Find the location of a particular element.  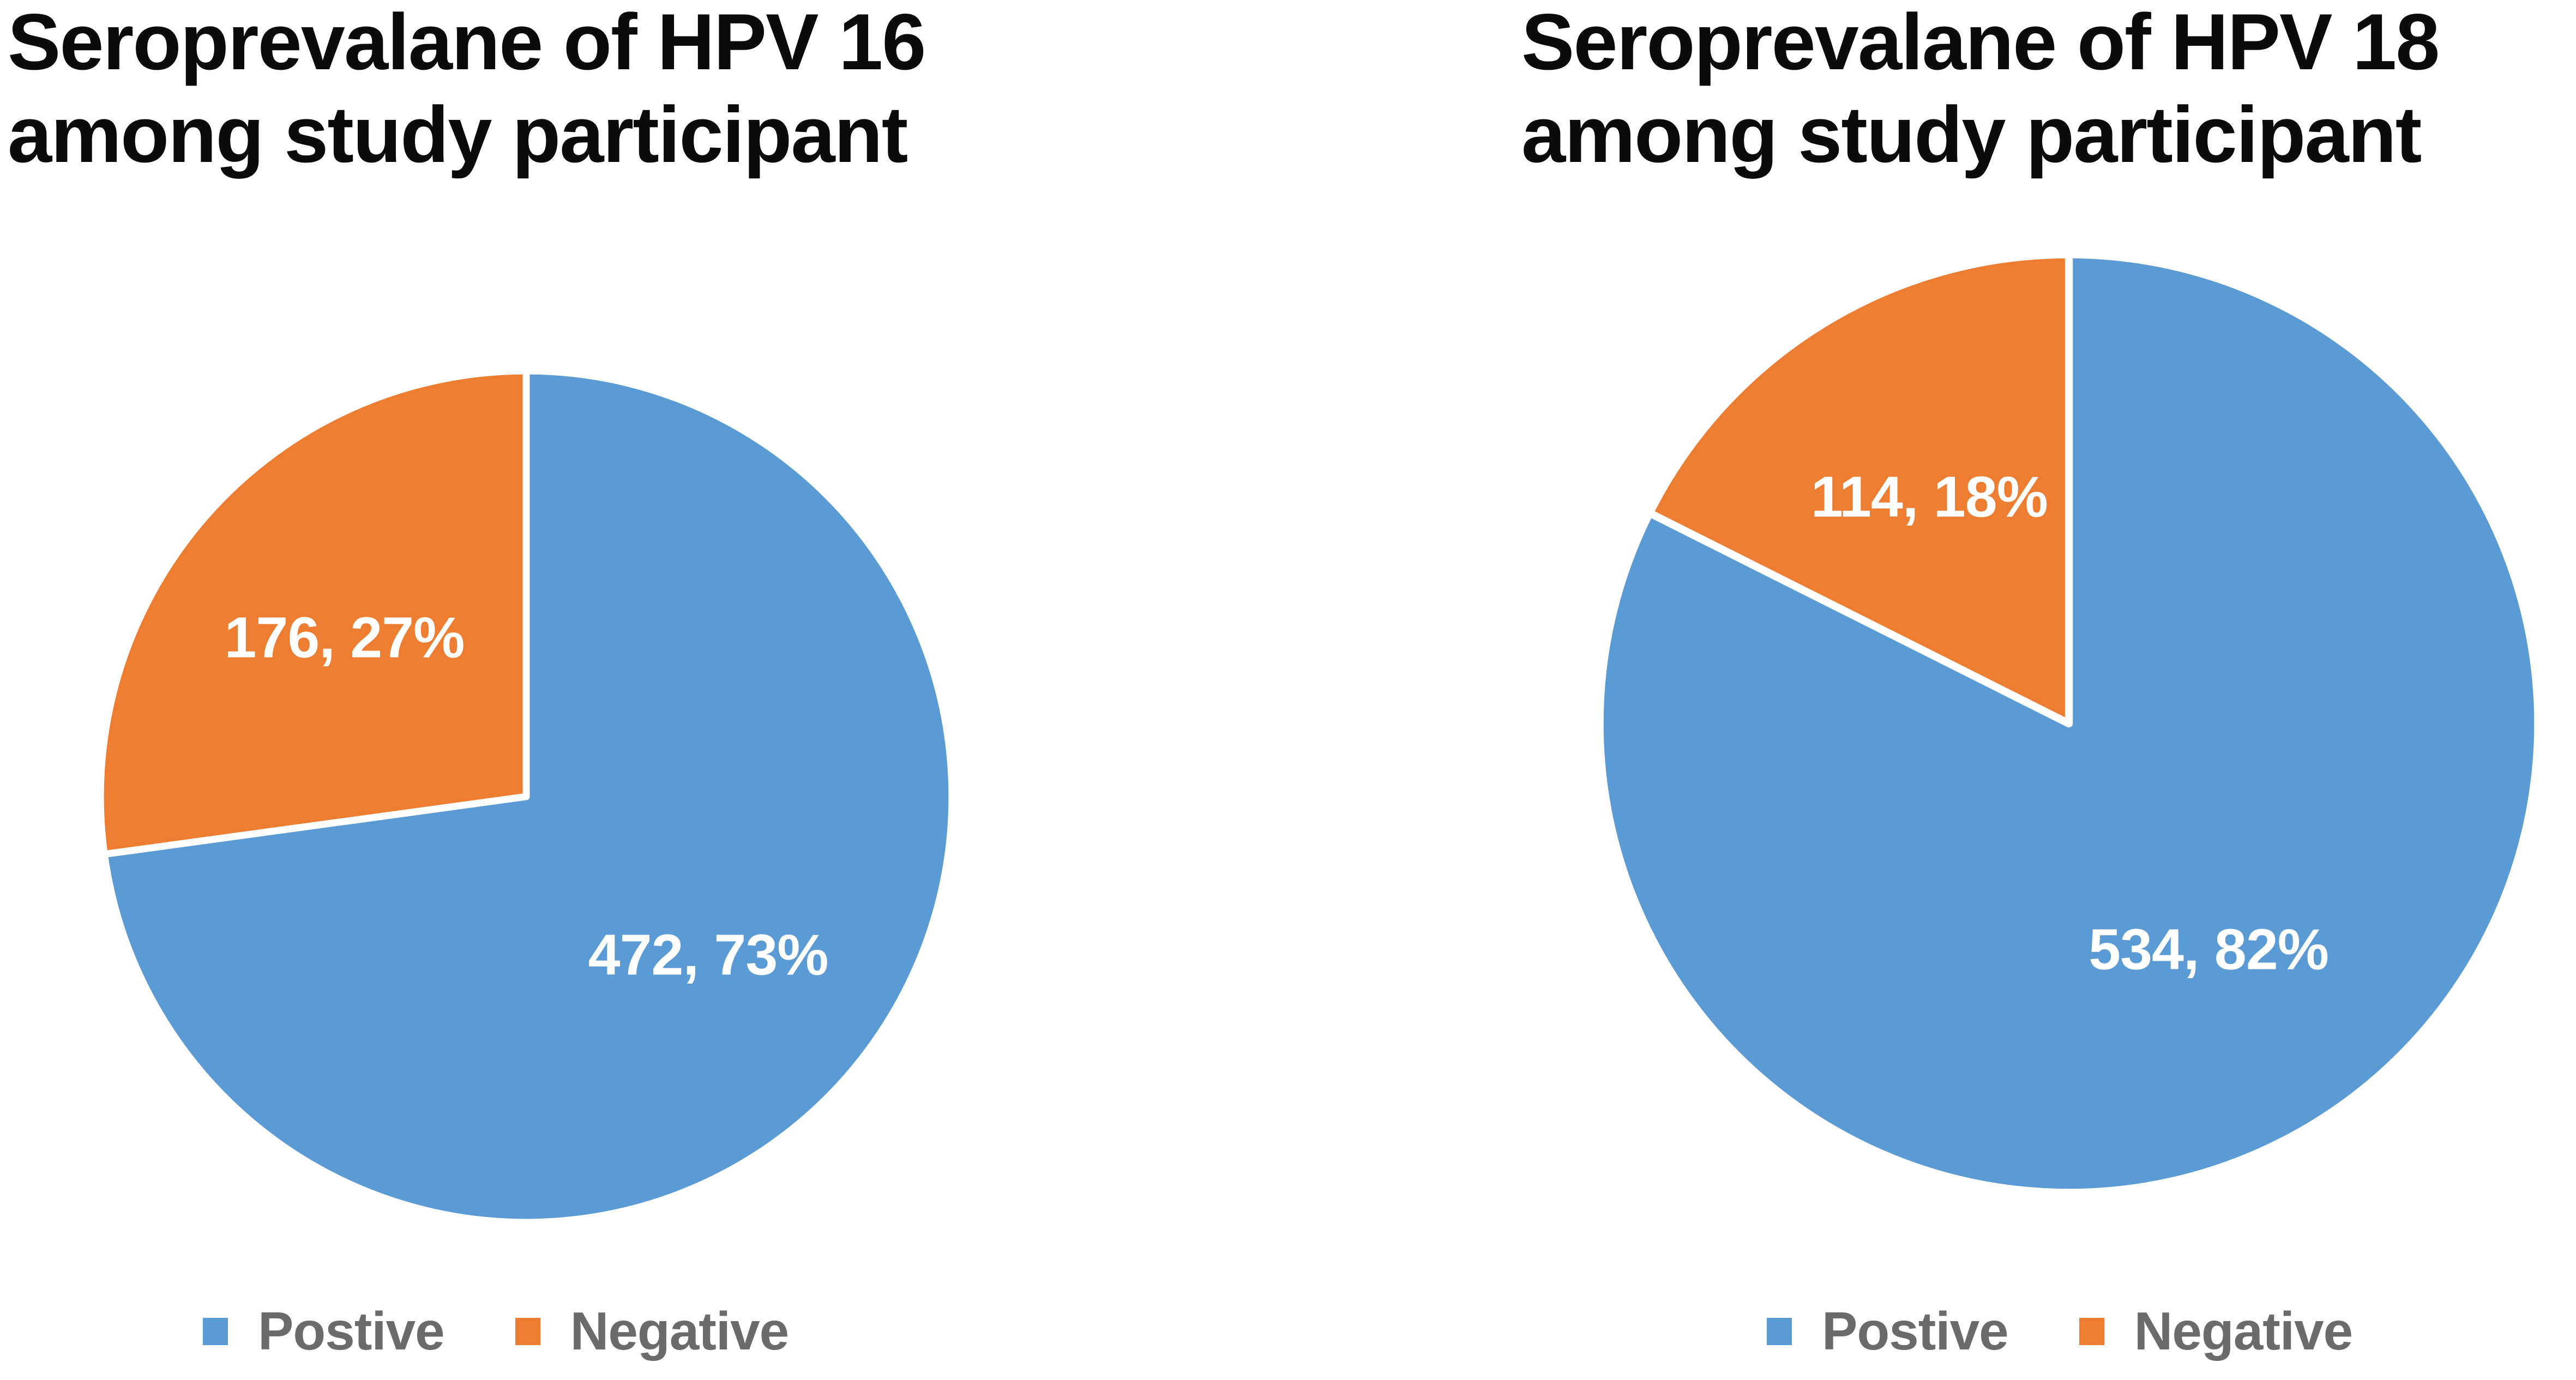

data-label-negative: 114, 18% is located at coordinates (1929, 497).